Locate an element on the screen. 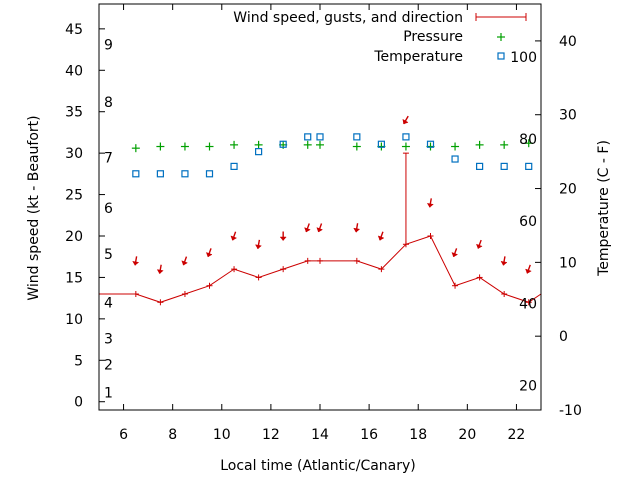 This screenshot has width=640, height=480. y-axis-label-left: Wind speed (kt - Beaufort) is located at coordinates (34, 207).